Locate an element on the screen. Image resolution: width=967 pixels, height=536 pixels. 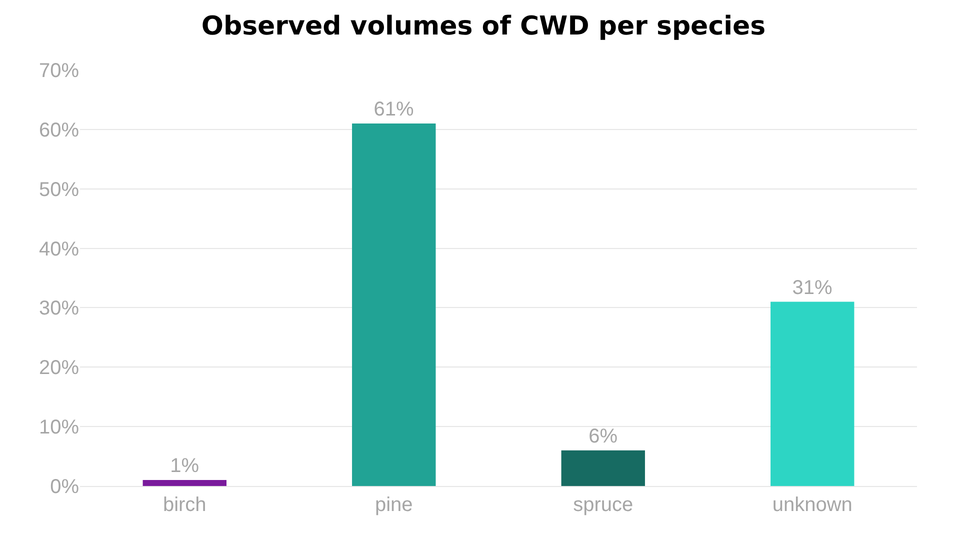
y-tick-label: 40% is located at coordinates (59, 249).